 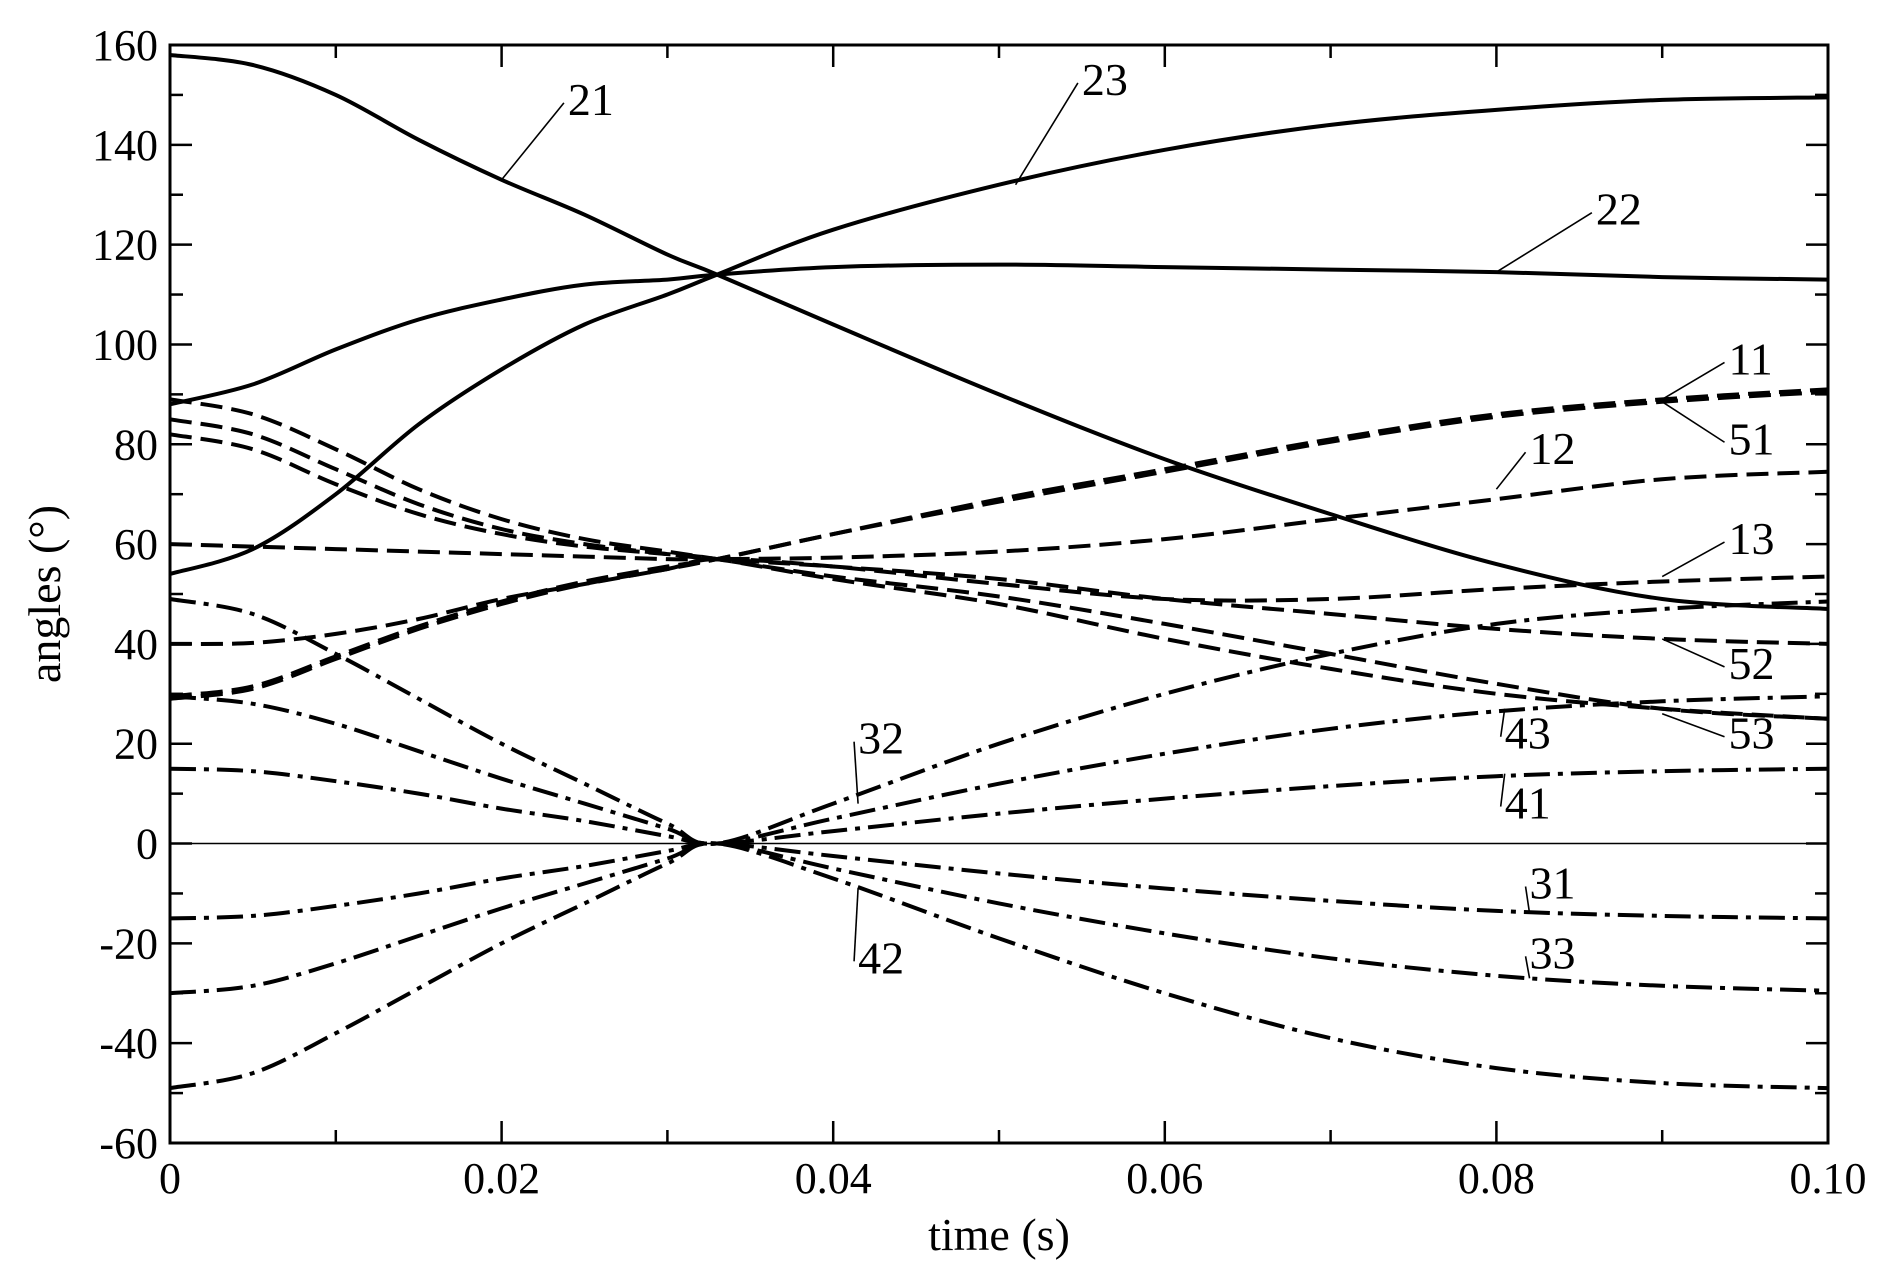 What do you see at coordinates (1496, 1178) in the screenshot?
I see `x-tick-label: 0.08` at bounding box center [1496, 1178].